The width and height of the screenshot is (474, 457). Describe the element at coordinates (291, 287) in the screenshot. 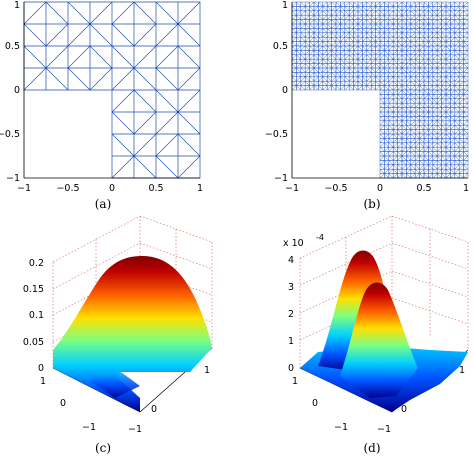

I see `z-tick: 3` at that location.